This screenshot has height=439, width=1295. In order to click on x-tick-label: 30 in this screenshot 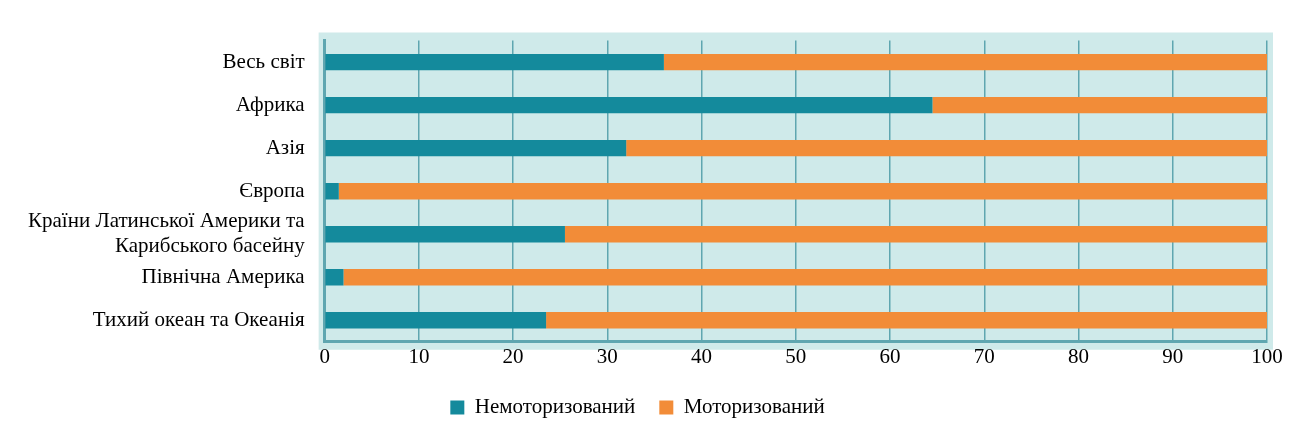, I will do `click(607, 355)`.